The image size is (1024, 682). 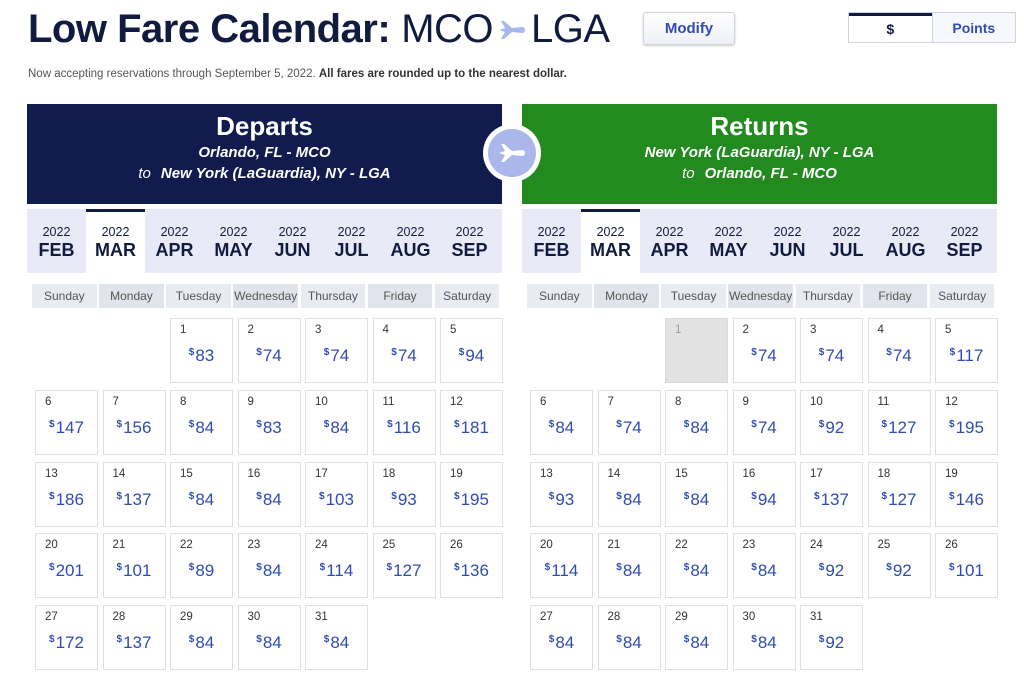 What do you see at coordinates (610, 401) in the screenshot?
I see `day-number: 7` at bounding box center [610, 401].